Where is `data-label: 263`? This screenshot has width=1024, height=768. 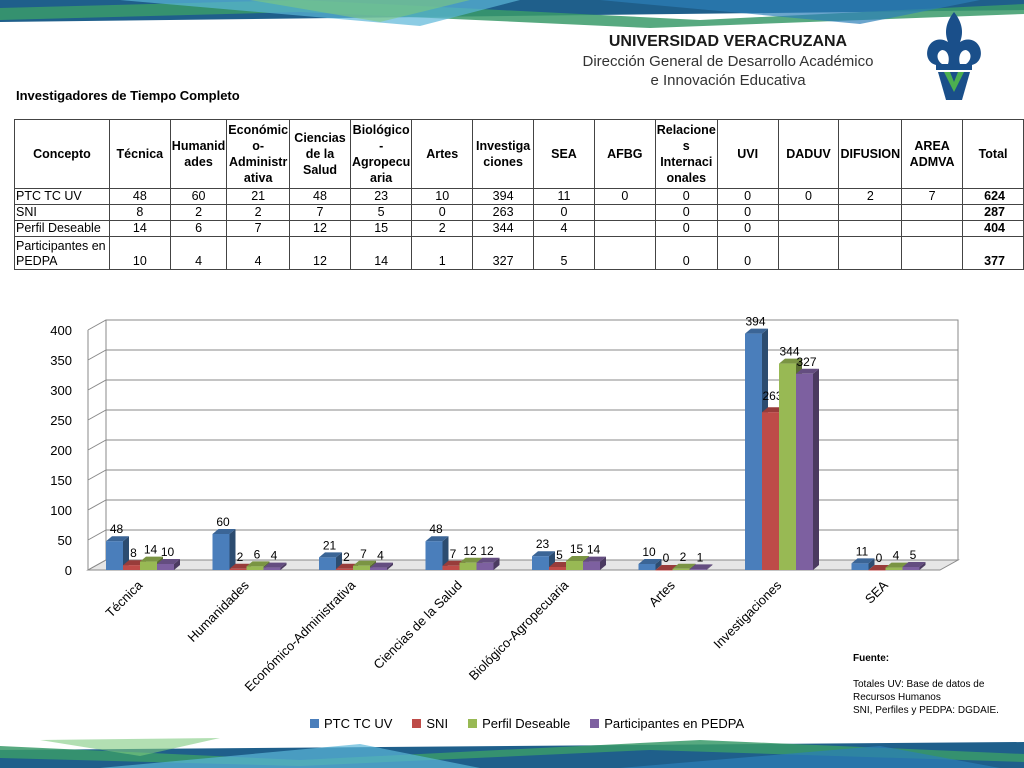
data-label: 263 is located at coordinates (772, 396).